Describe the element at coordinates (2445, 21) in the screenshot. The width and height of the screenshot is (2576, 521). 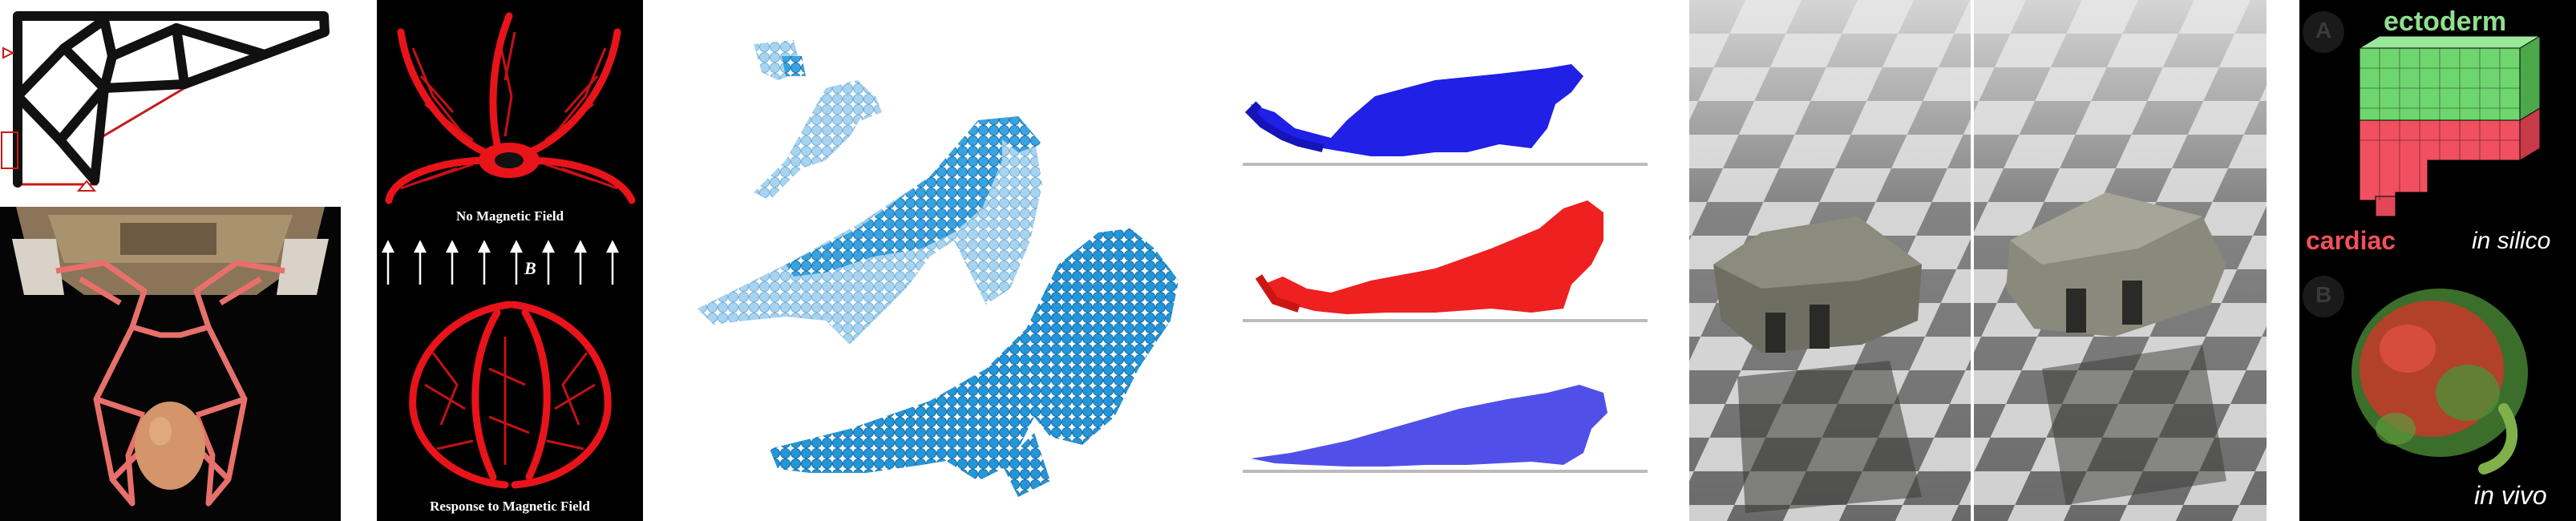
I see `ectoderm-label: ectoderm` at that location.